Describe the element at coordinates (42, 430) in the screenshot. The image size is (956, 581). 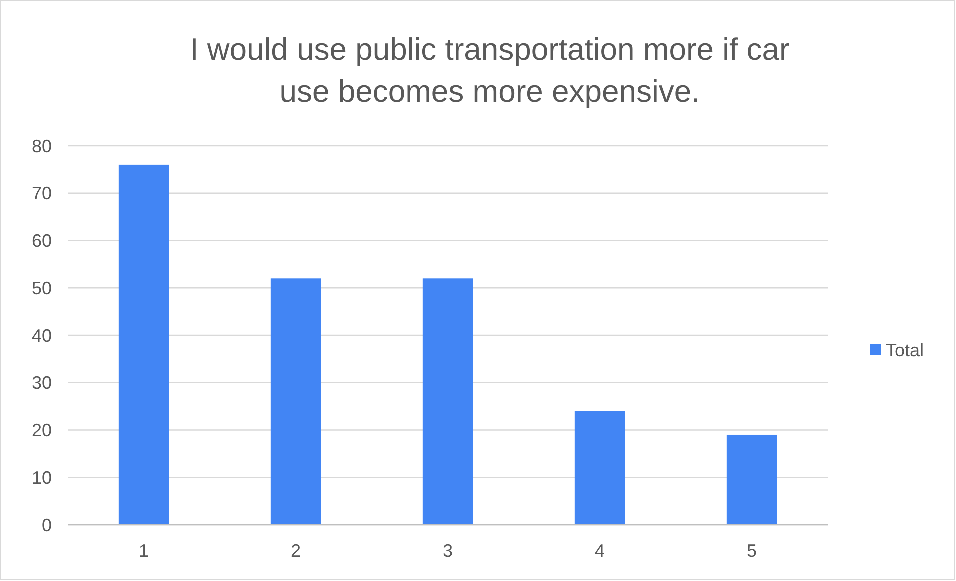
I see `y-tick-label: 20` at that location.